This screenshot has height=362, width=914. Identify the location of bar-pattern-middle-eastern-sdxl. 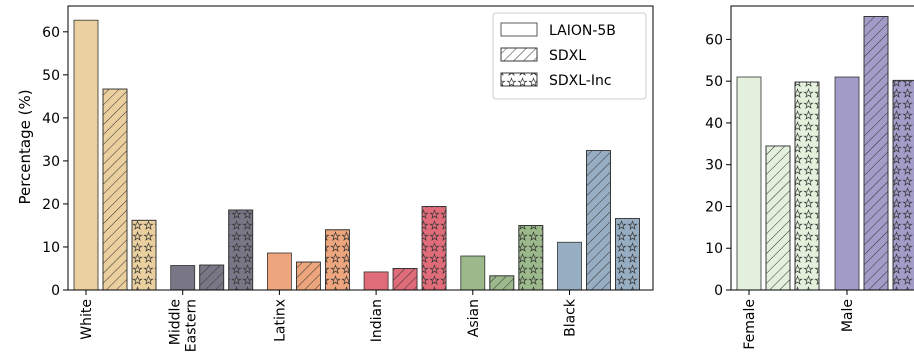
(212, 277).